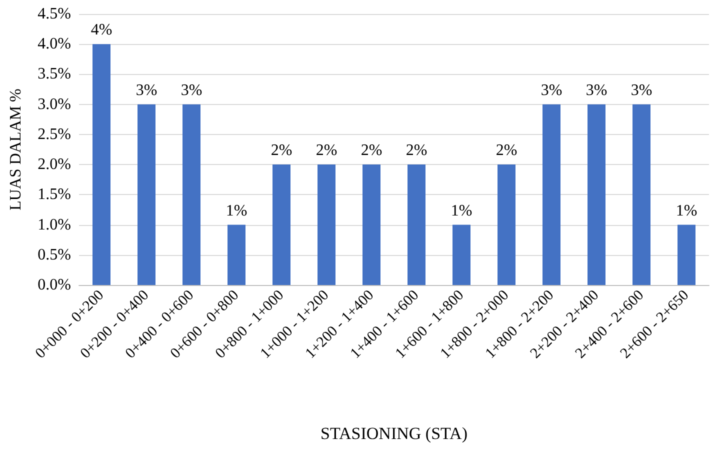 The image size is (721, 450). Describe the element at coordinates (54, 14) in the screenshot. I see `y-tick-label: 4.5%` at that location.